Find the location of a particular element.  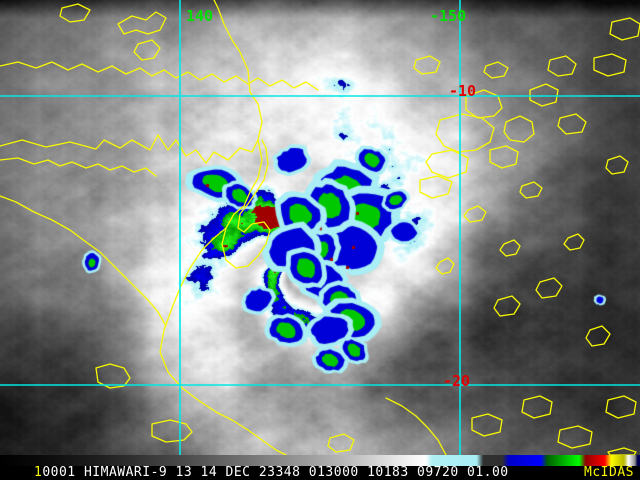

longitude-label-minus150: -150 is located at coordinates (448, 16).